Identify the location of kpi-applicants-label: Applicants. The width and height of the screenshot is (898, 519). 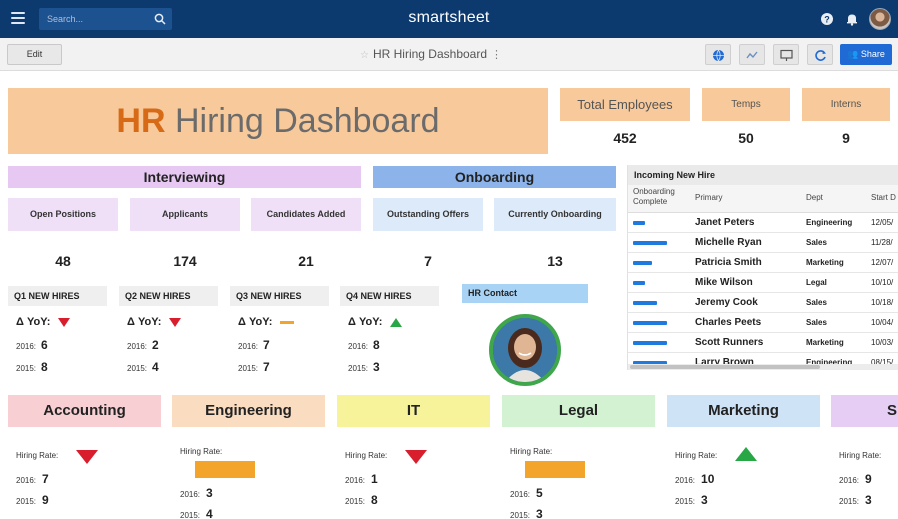
(185, 214).